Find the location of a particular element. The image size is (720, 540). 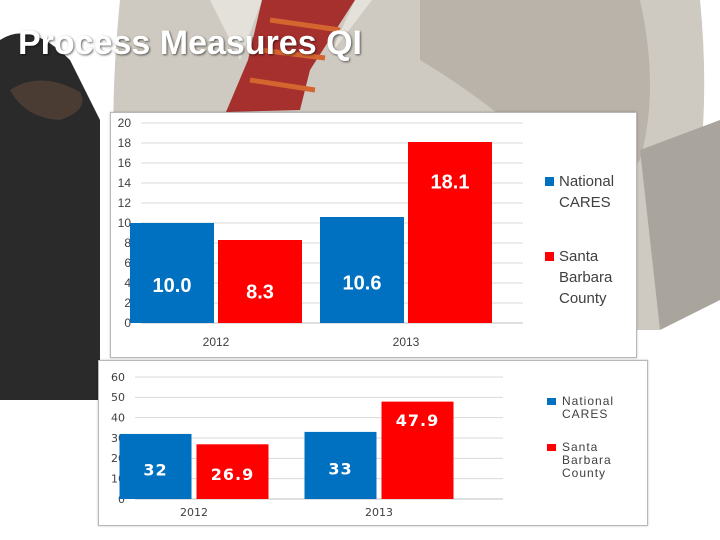

data-label: 26.9 is located at coordinates (232, 474).